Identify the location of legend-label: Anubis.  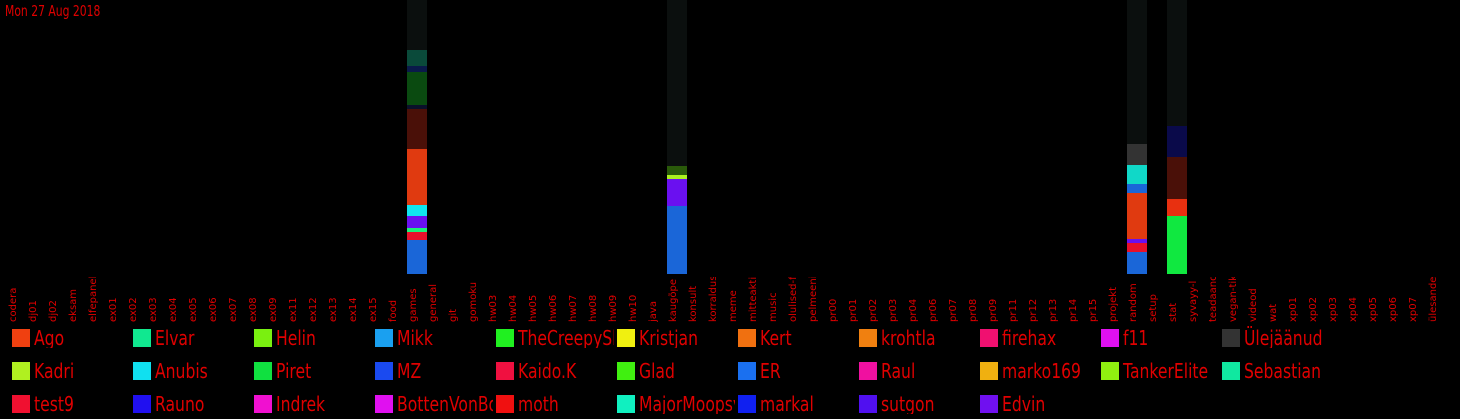
(181, 370).